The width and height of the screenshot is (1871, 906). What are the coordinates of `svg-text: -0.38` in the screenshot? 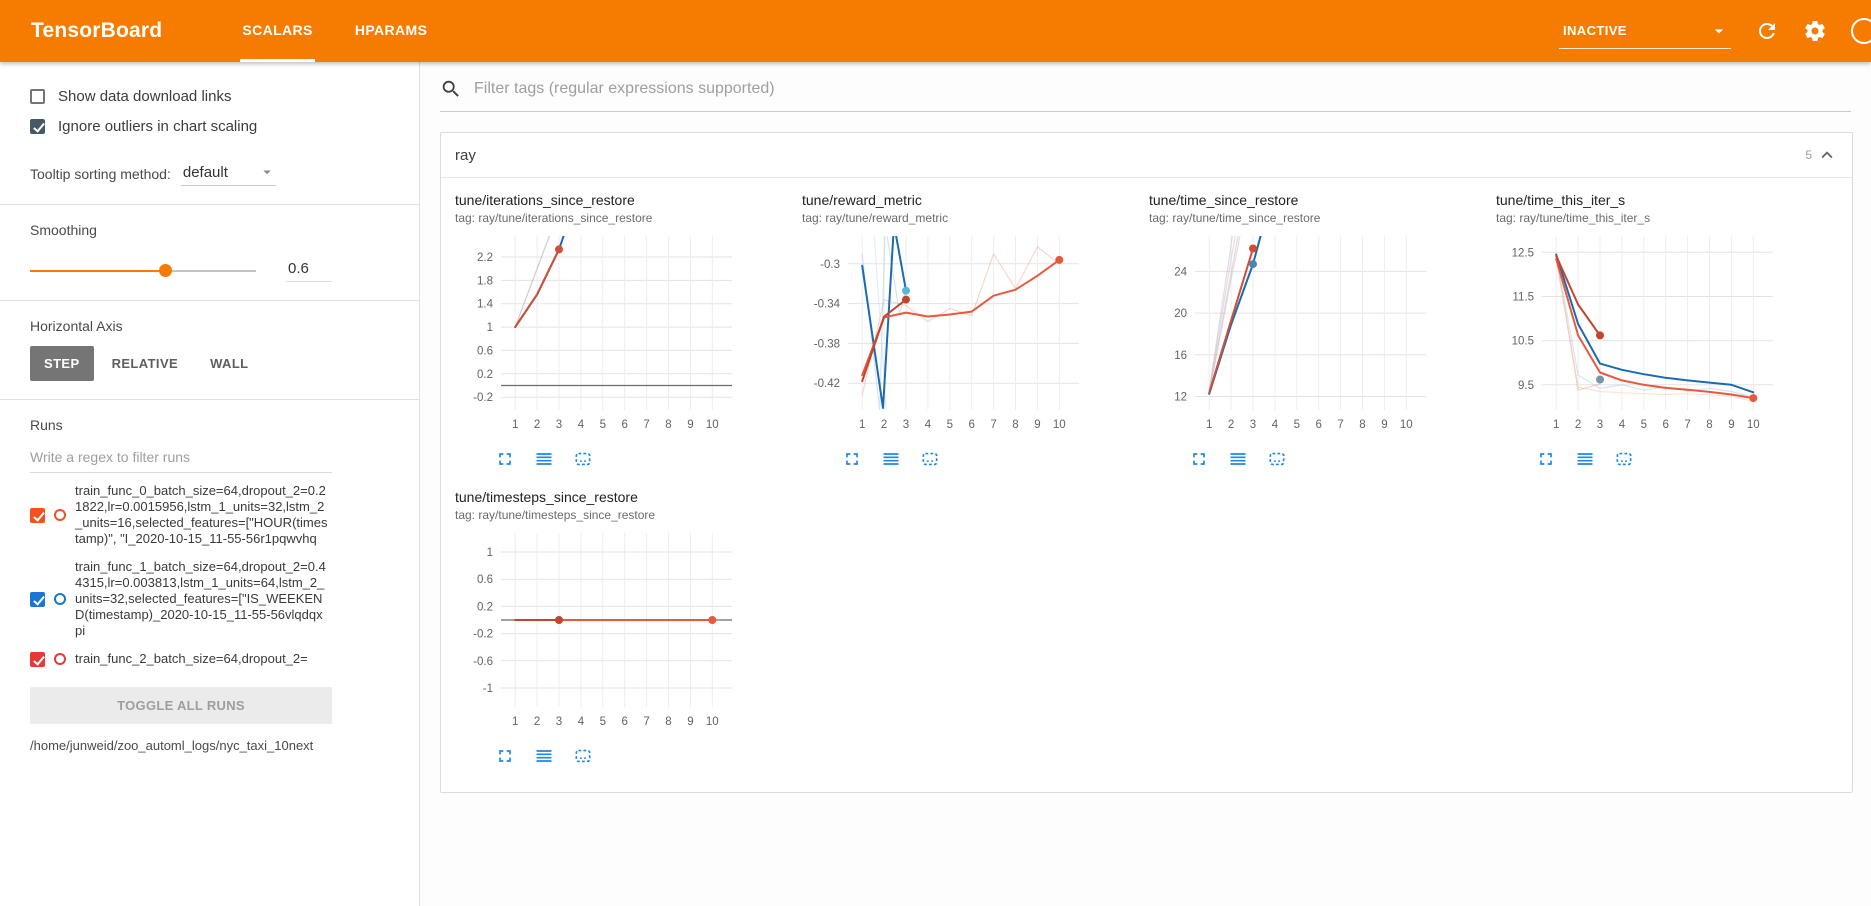 It's located at (827, 344).